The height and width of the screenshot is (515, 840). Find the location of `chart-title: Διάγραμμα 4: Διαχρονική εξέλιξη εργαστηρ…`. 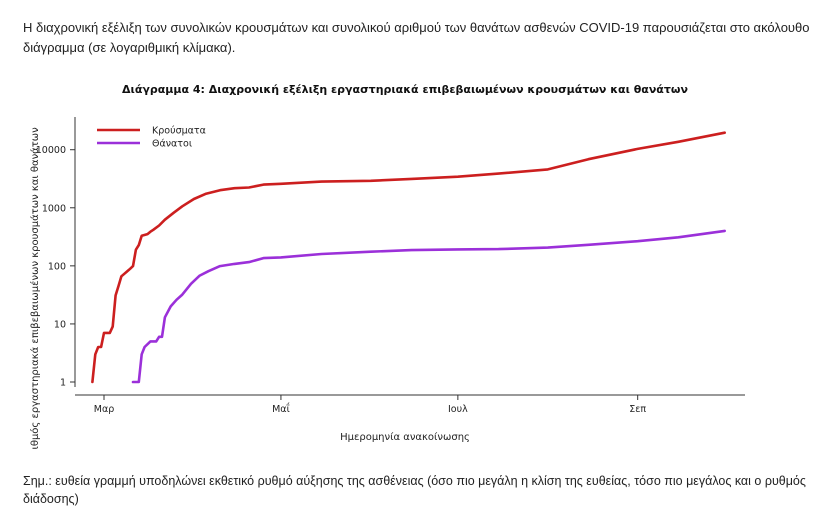

chart-title: Διάγραμμα 4: Διαχρονική εξέλιξη εργαστηρ… is located at coordinates (405, 89).